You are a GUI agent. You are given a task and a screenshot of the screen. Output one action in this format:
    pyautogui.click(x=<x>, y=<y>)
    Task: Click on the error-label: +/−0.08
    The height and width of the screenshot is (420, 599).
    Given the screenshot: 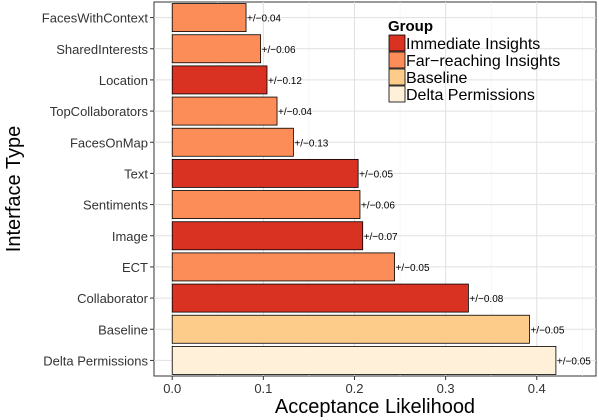 What is the action you would take?
    pyautogui.click(x=486, y=299)
    